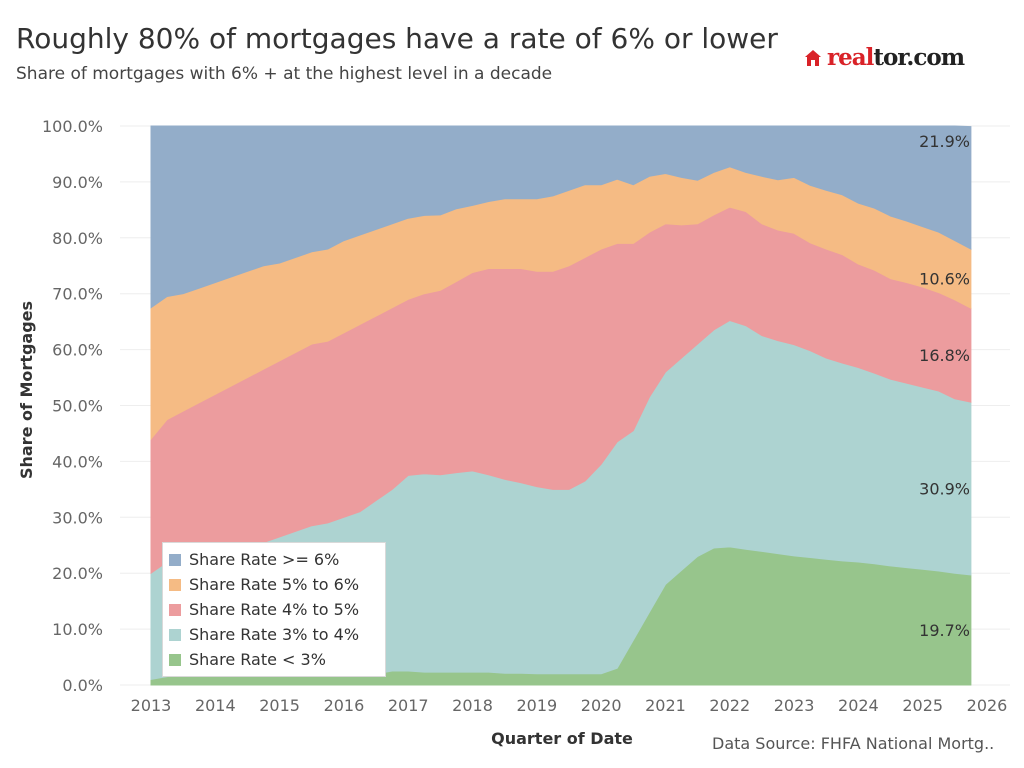 This screenshot has height=768, width=1024. I want to click on x-tick-label: 2018, so click(472, 705).